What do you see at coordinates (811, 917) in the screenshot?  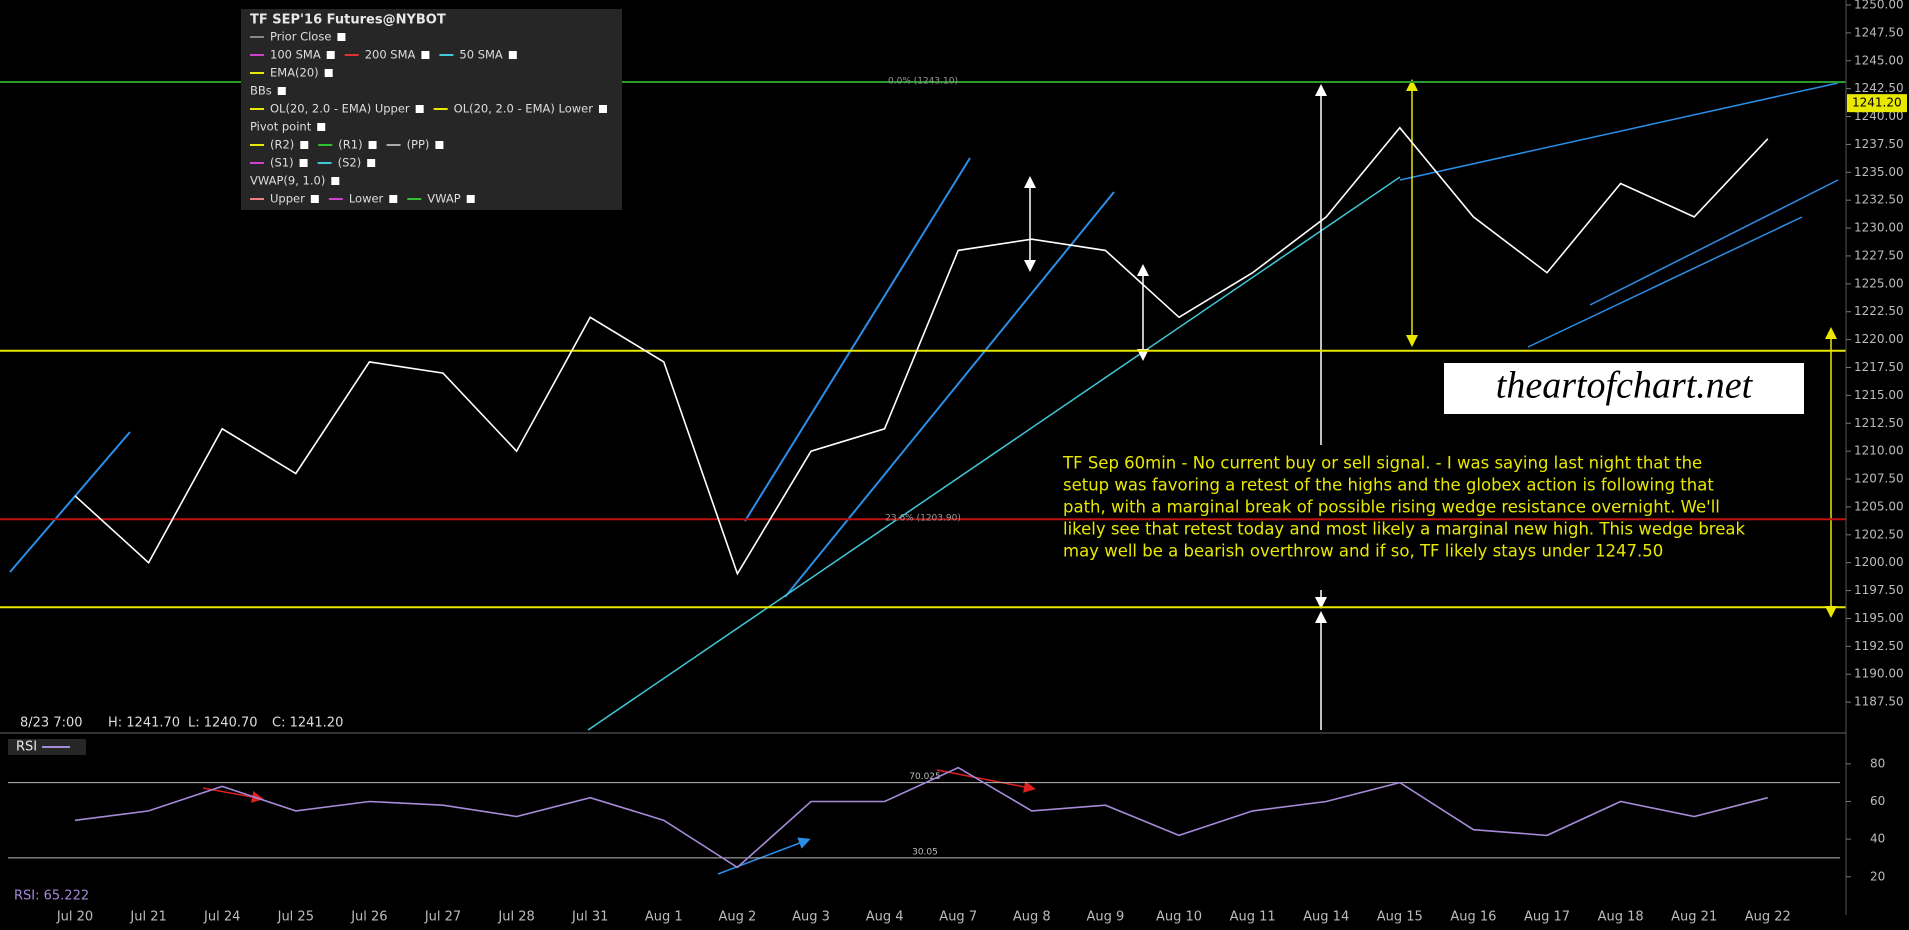 I see `x-tick-label: Aug 3` at bounding box center [811, 917].